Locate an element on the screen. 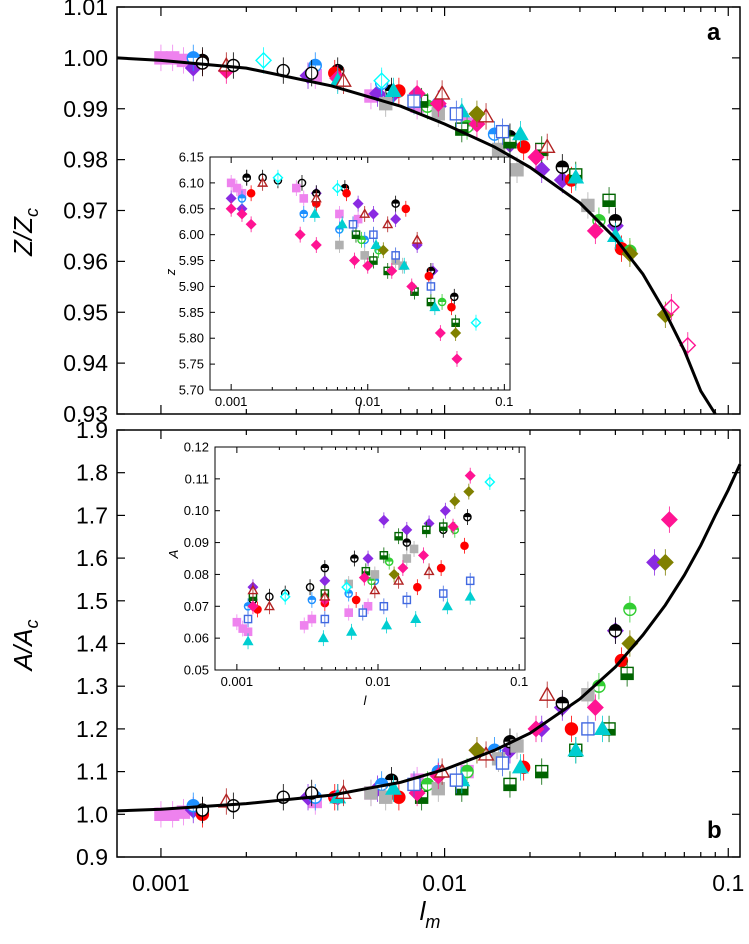 The width and height of the screenshot is (749, 944). x-tick-label: 0.001 is located at coordinates (161, 883).